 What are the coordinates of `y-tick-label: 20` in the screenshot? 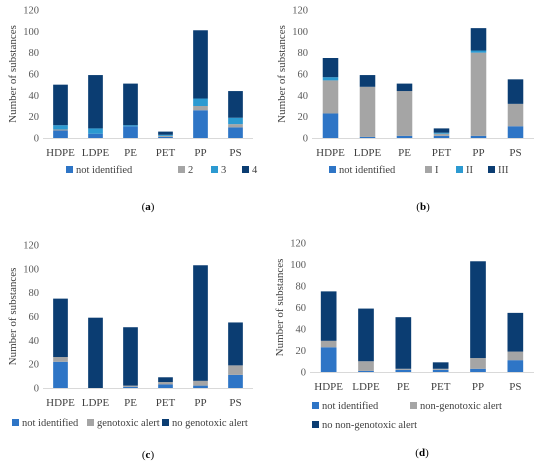 It's located at (303, 117).